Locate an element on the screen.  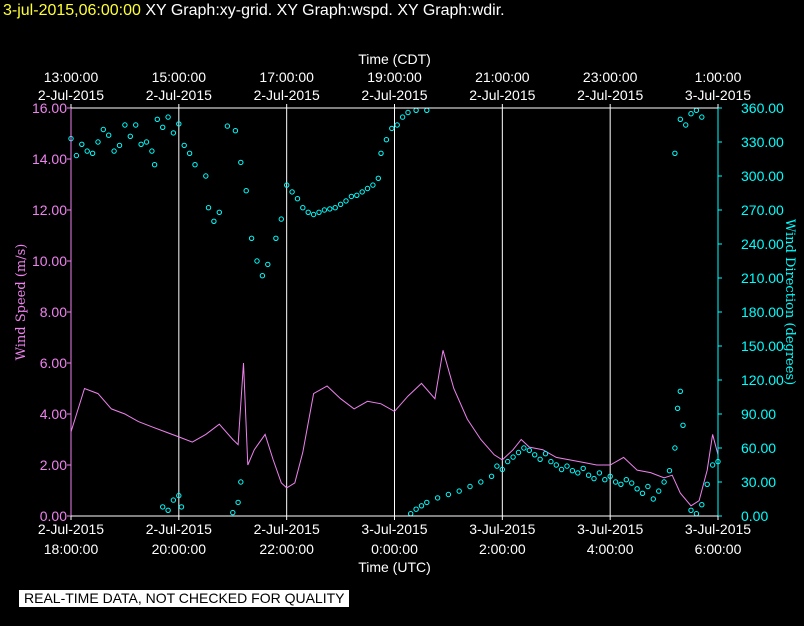
left-axis-label: Wind Speed (m/s) is located at coordinates (21, 302).